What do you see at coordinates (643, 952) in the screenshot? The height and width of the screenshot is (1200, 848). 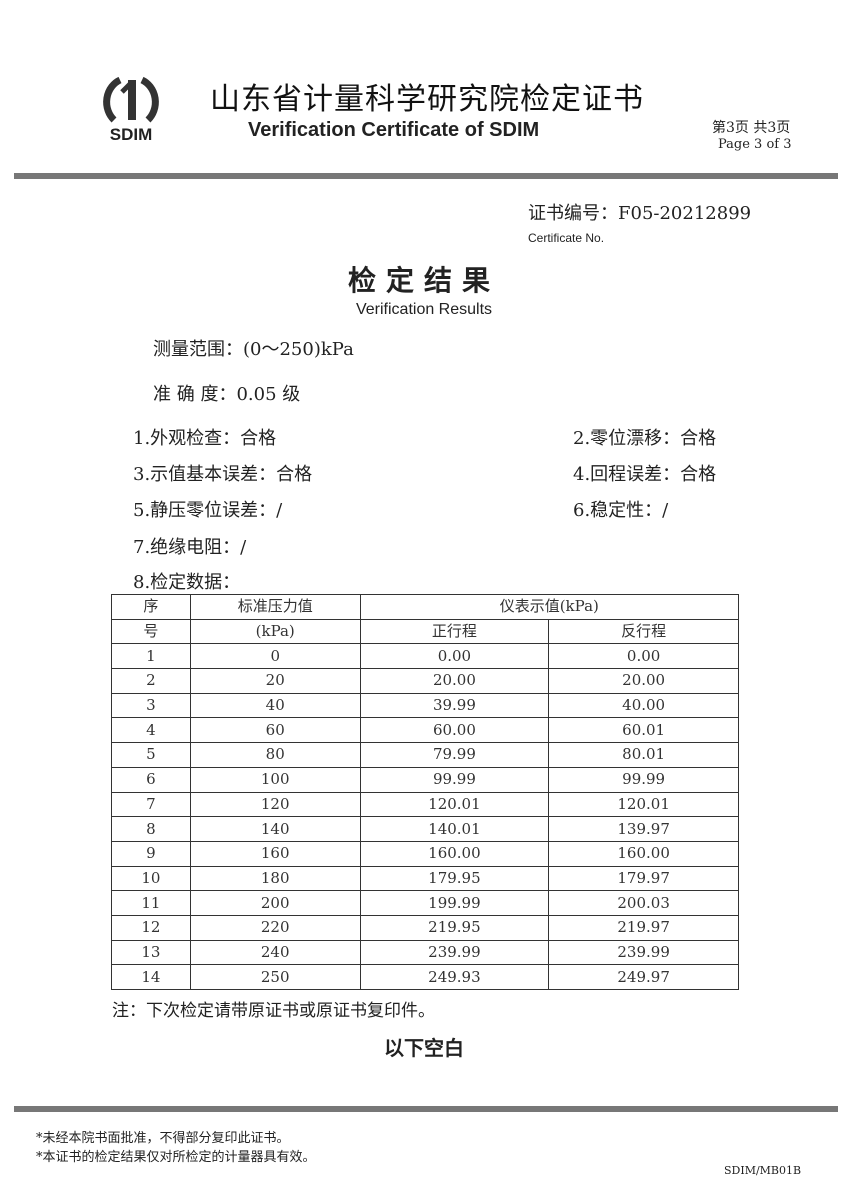 I see `cell-reverse-reading: 239.99` at bounding box center [643, 952].